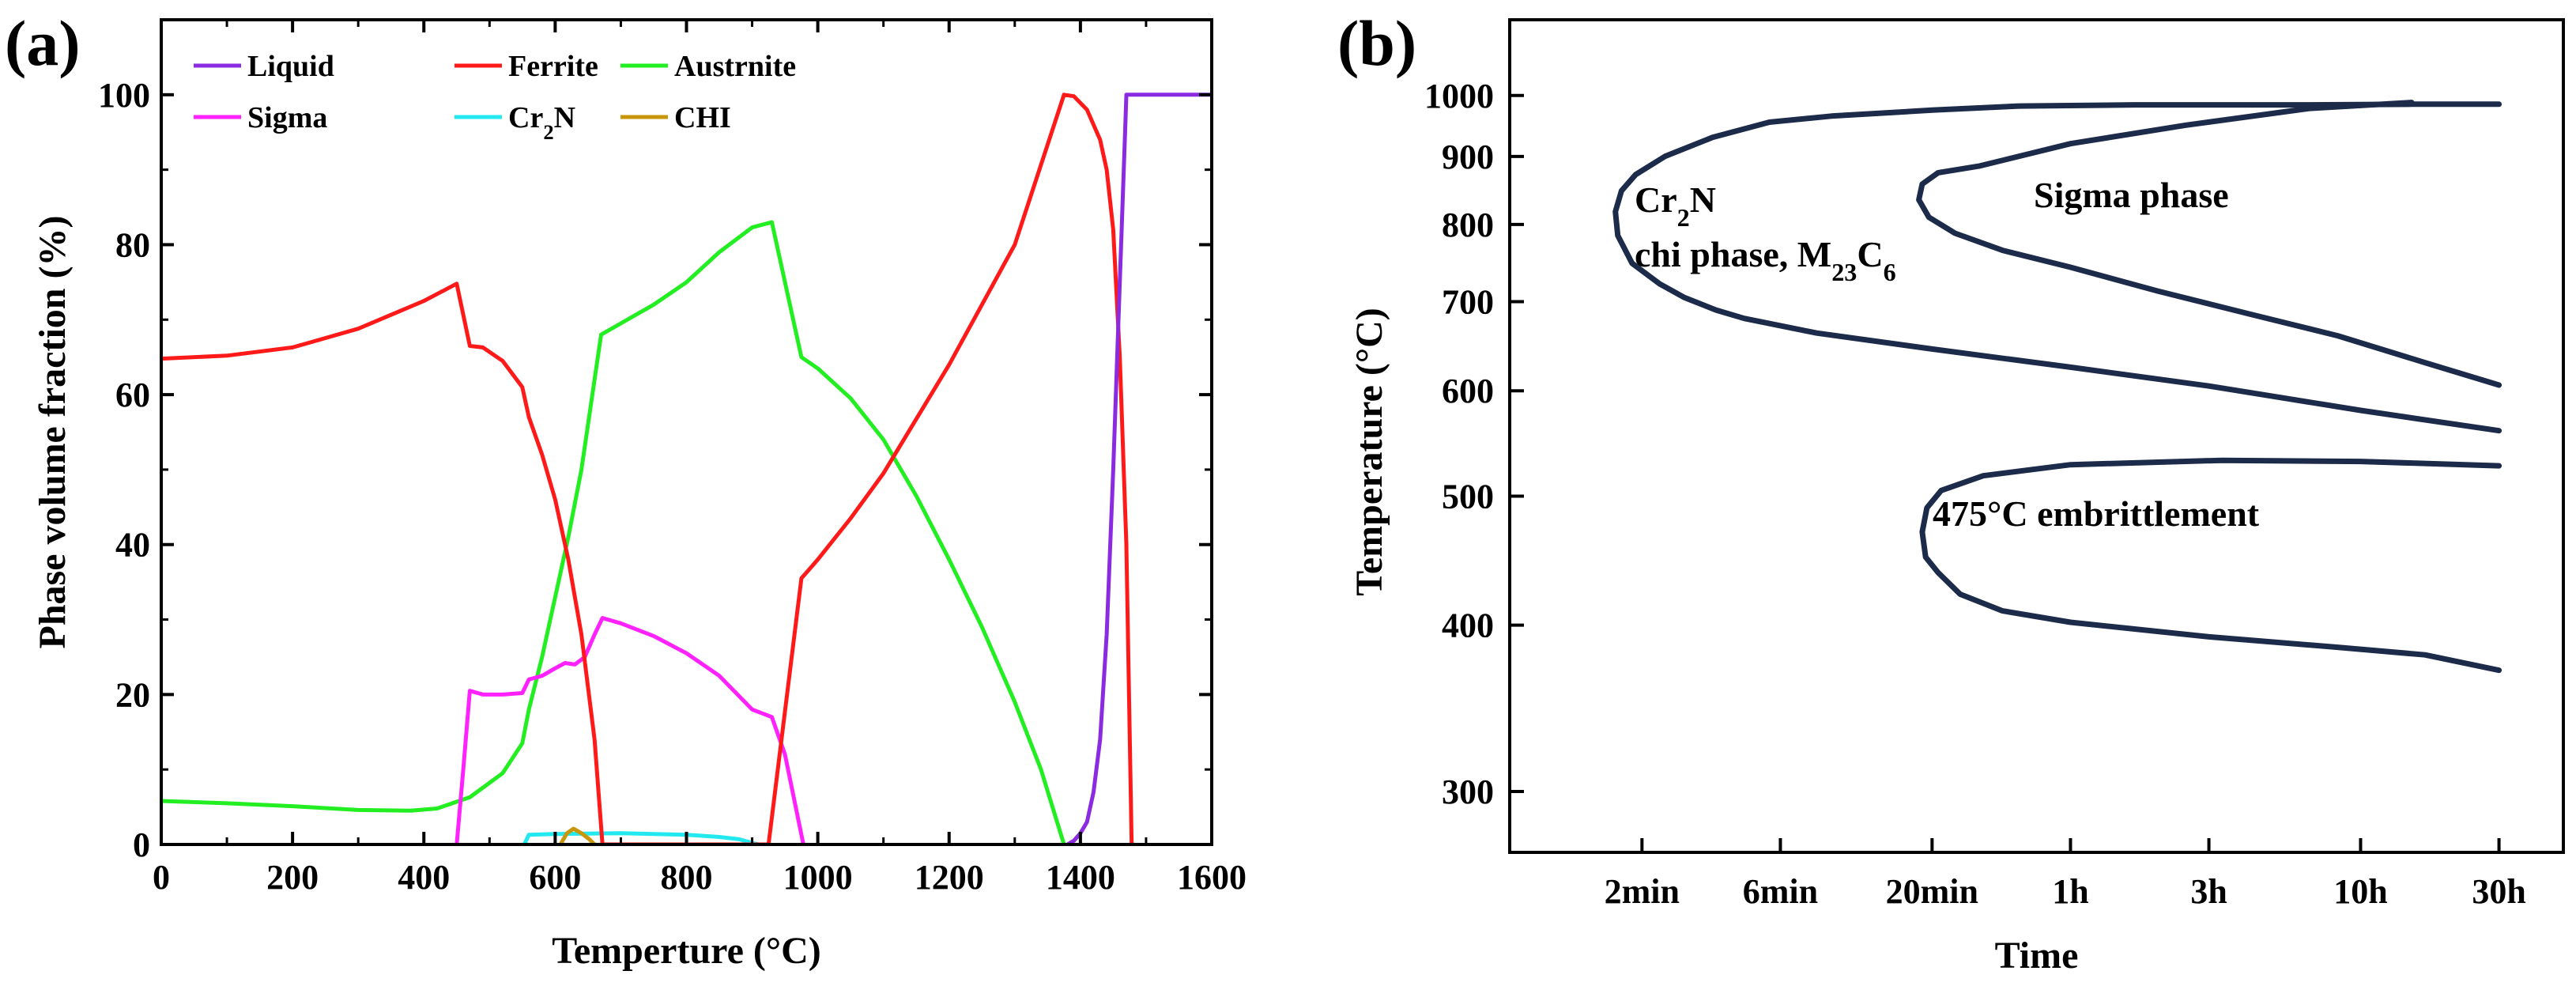 This screenshot has width=2576, height=986. I want to click on x-tick-label-a: 200, so click(292, 877).